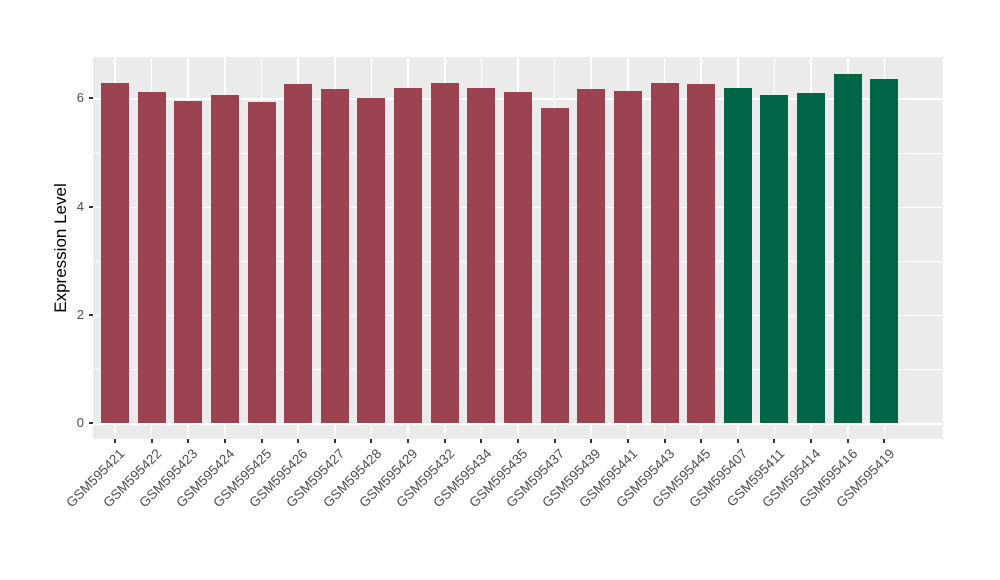 The height and width of the screenshot is (580, 1000). What do you see at coordinates (298, 253) in the screenshot?
I see `bar-GSM595426` at bounding box center [298, 253].